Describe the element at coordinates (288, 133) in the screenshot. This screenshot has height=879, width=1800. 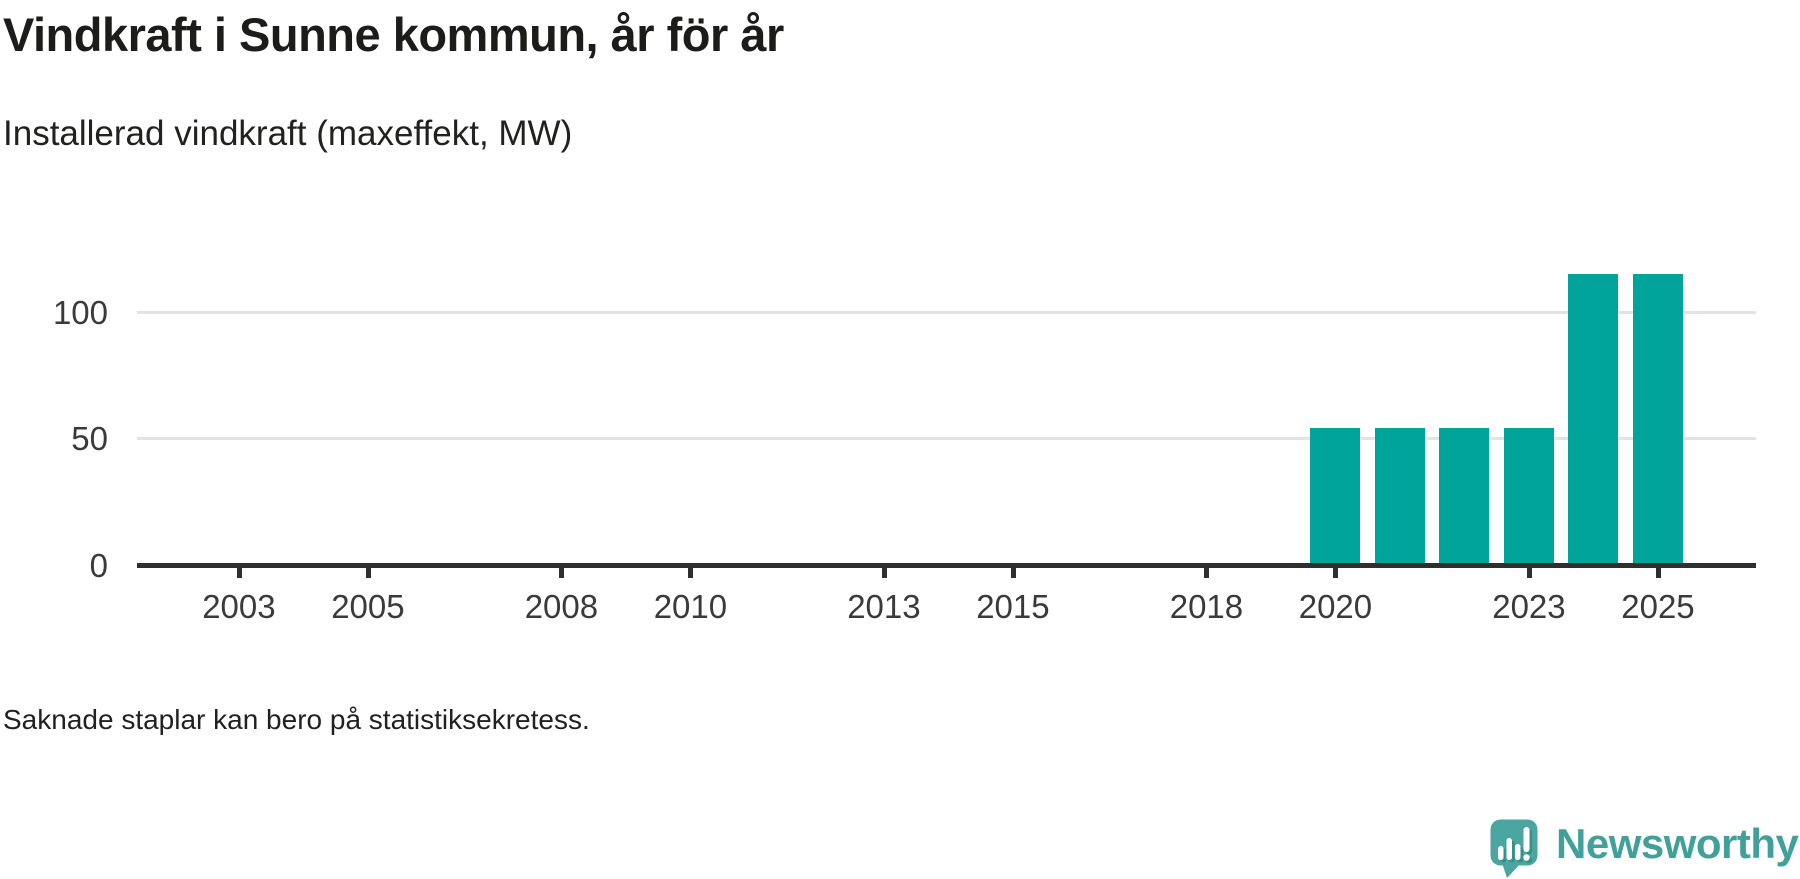
I see `chart-subtitle: Installerad vindkraft (maxeffekt, MW)` at that location.